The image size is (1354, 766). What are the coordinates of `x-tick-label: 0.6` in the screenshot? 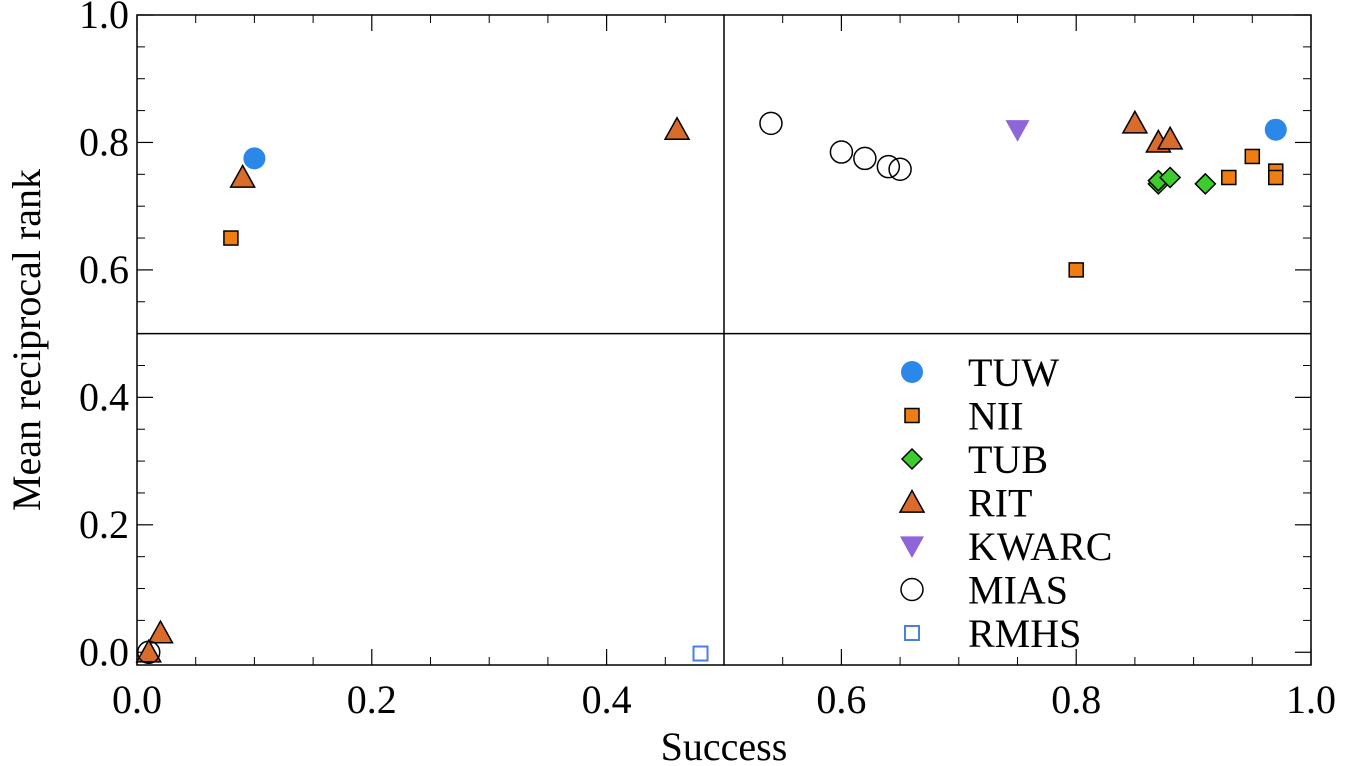 It's located at (841, 699).